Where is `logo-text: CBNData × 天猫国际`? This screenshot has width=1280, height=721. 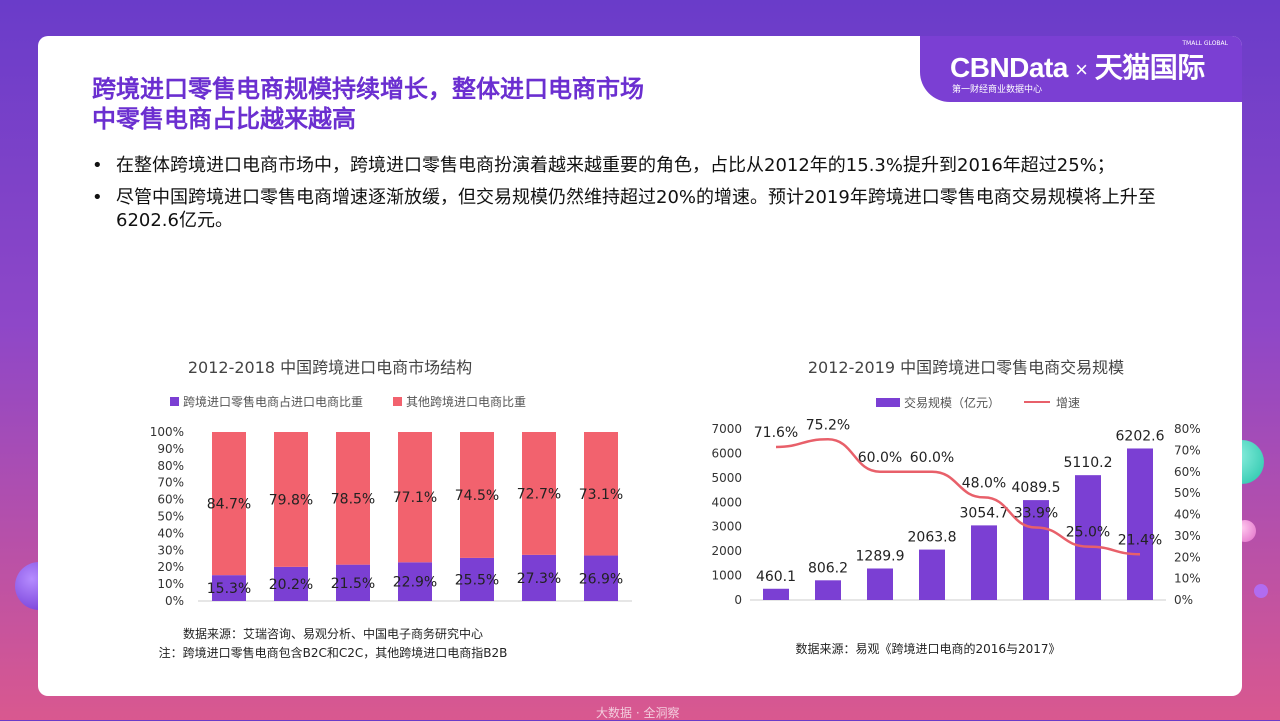 logo-text: CBNData × 天猫国际 is located at coordinates (1077, 66).